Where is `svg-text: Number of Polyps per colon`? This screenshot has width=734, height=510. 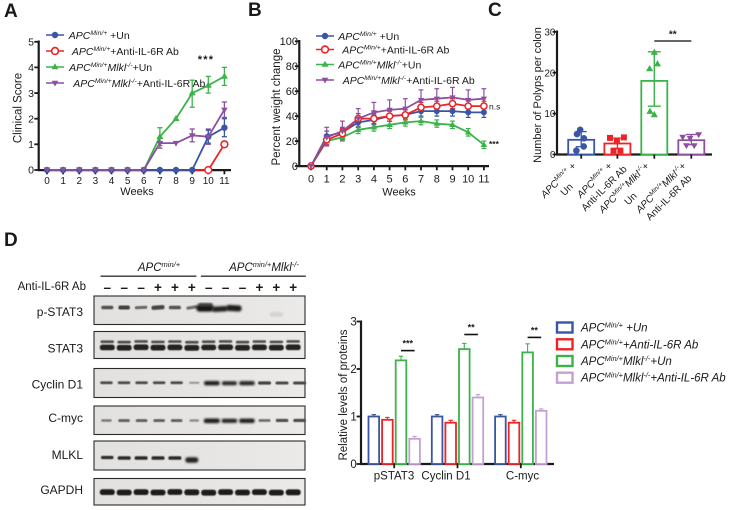
svg-text: Number of Polyps per colon is located at coordinates (538, 95).